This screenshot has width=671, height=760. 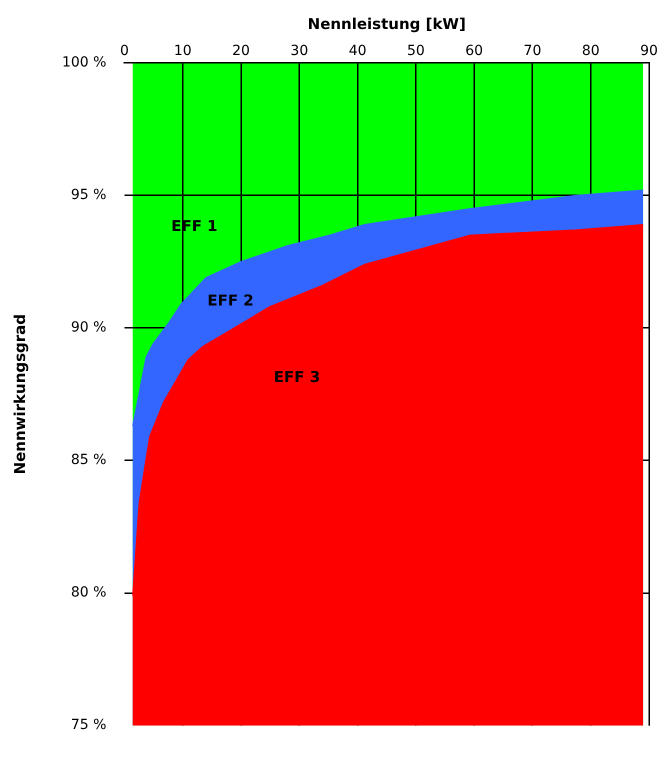 I want to click on x-tick-label: 80, so click(x=591, y=51).